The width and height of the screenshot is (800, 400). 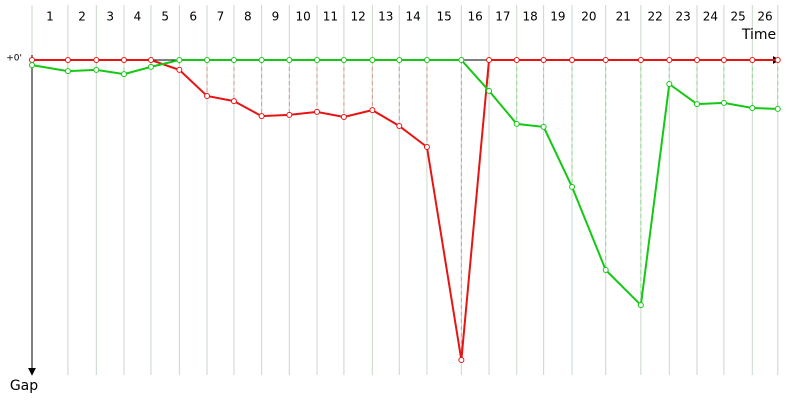 I want to click on lap-label: 5, so click(x=165, y=17).